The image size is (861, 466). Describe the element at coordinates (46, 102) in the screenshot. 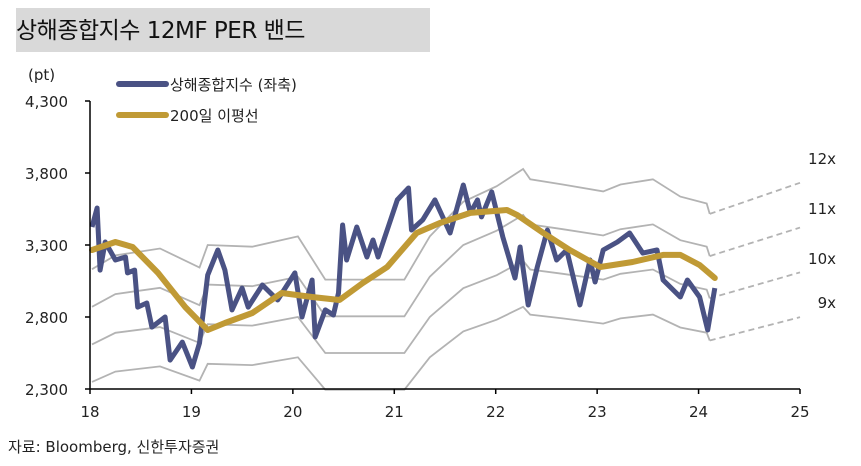

I see `y-tick-label: 4,300` at that location.